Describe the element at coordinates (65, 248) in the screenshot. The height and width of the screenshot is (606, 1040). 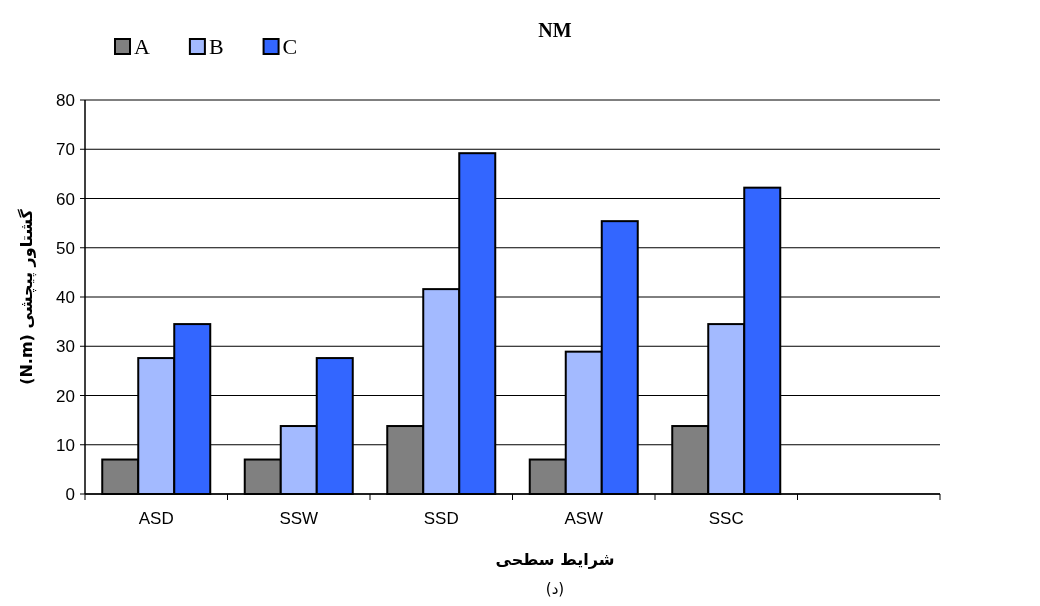
I see `y-tick-label: 50` at that location.